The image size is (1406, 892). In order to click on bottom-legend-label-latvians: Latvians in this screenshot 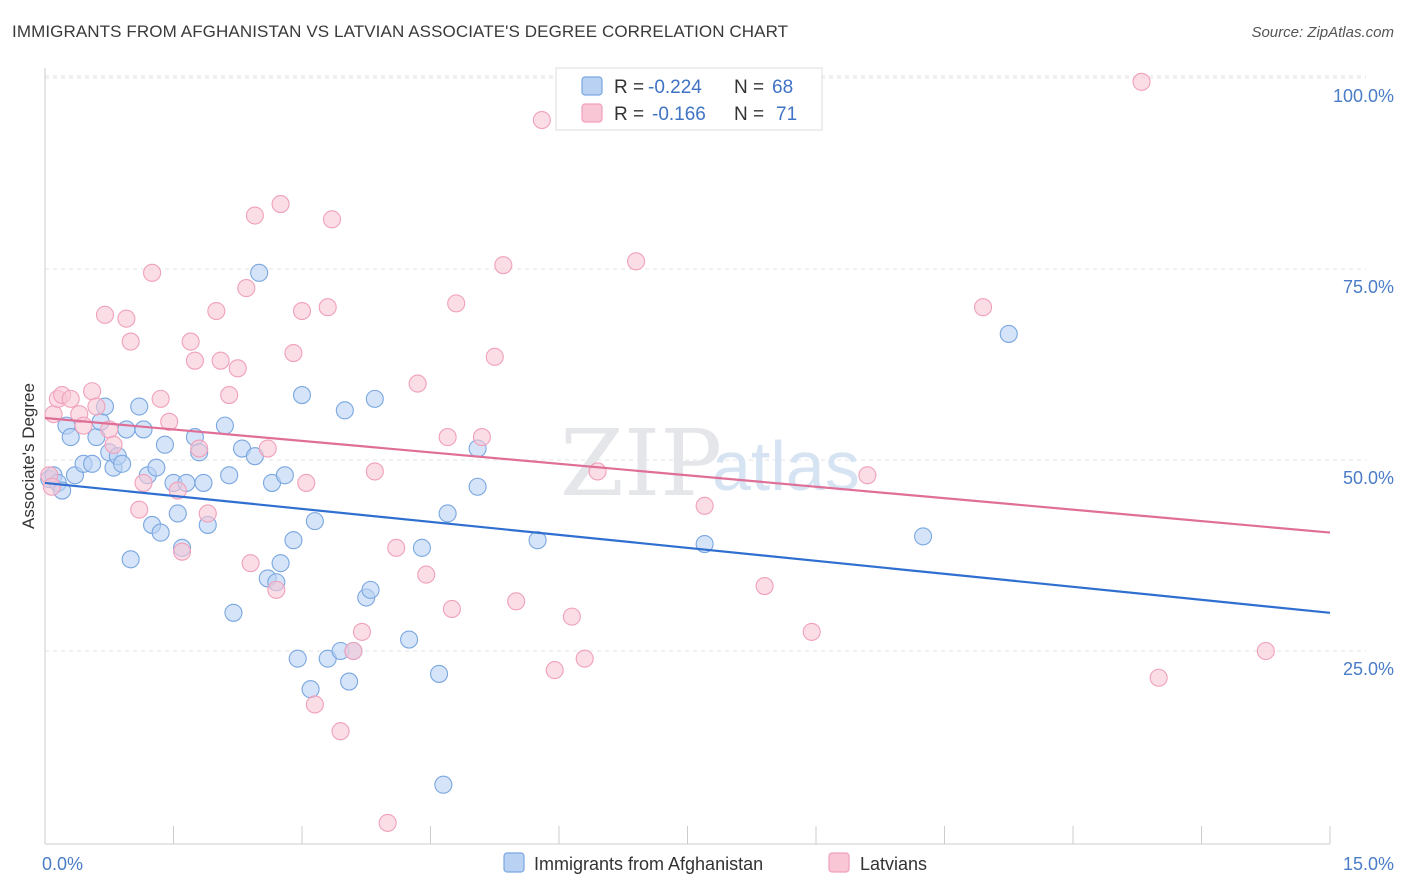, I will do `click(893, 864)`.